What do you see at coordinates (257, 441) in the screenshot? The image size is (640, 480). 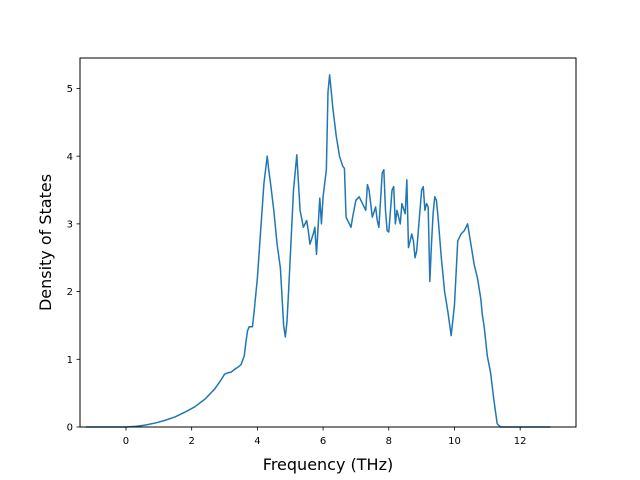 I see `x-tick-label: 4` at bounding box center [257, 441].